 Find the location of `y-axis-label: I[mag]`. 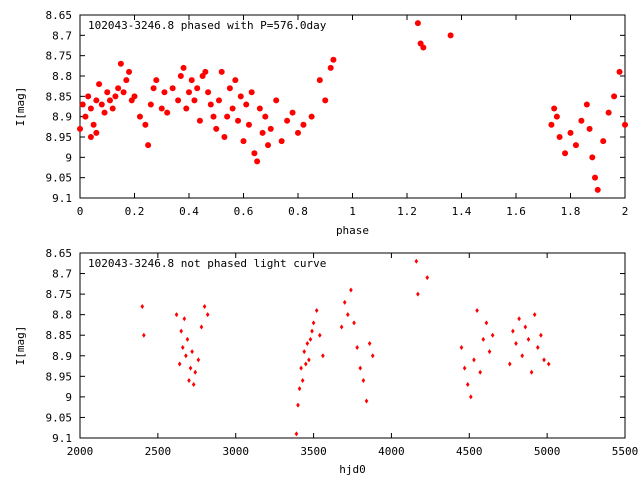

y-axis-label: I[mag] is located at coordinates (20, 107).